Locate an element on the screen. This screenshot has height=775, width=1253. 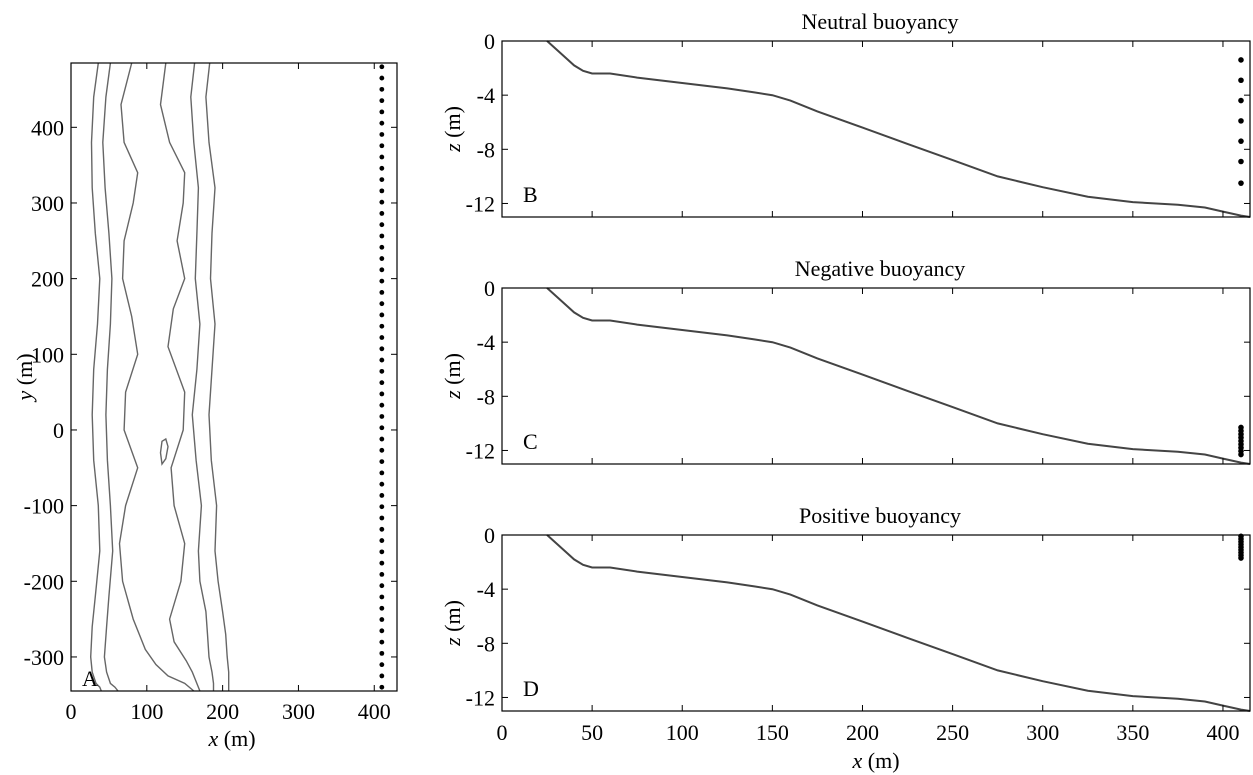
x-tick-label: 400 is located at coordinates (374, 711).